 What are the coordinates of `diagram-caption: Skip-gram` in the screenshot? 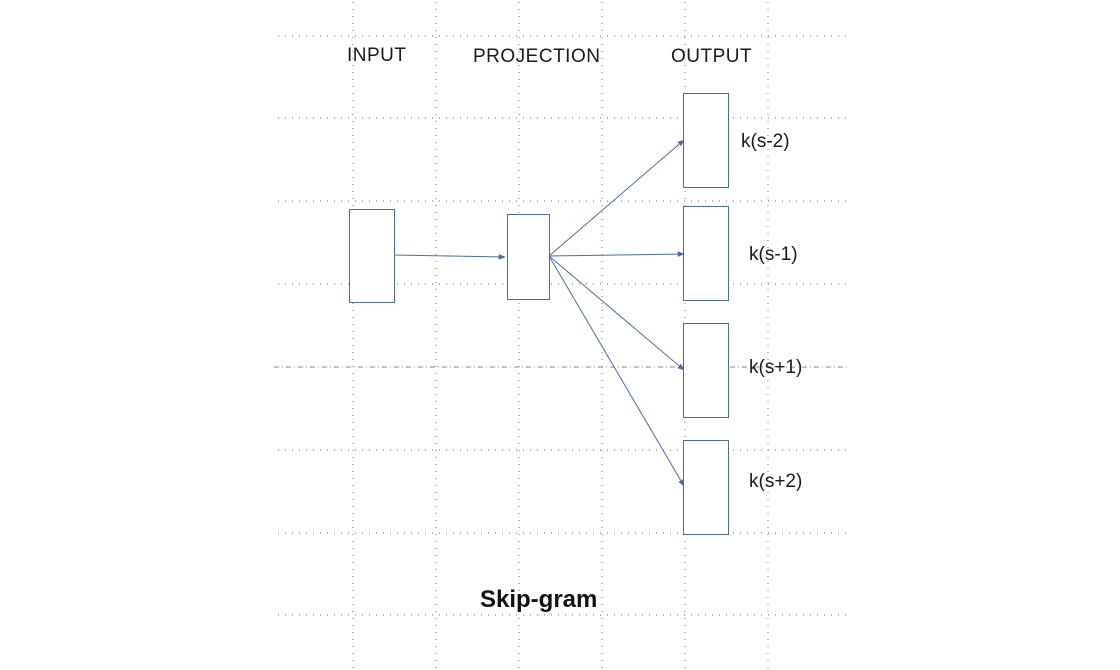 It's located at (538, 599).